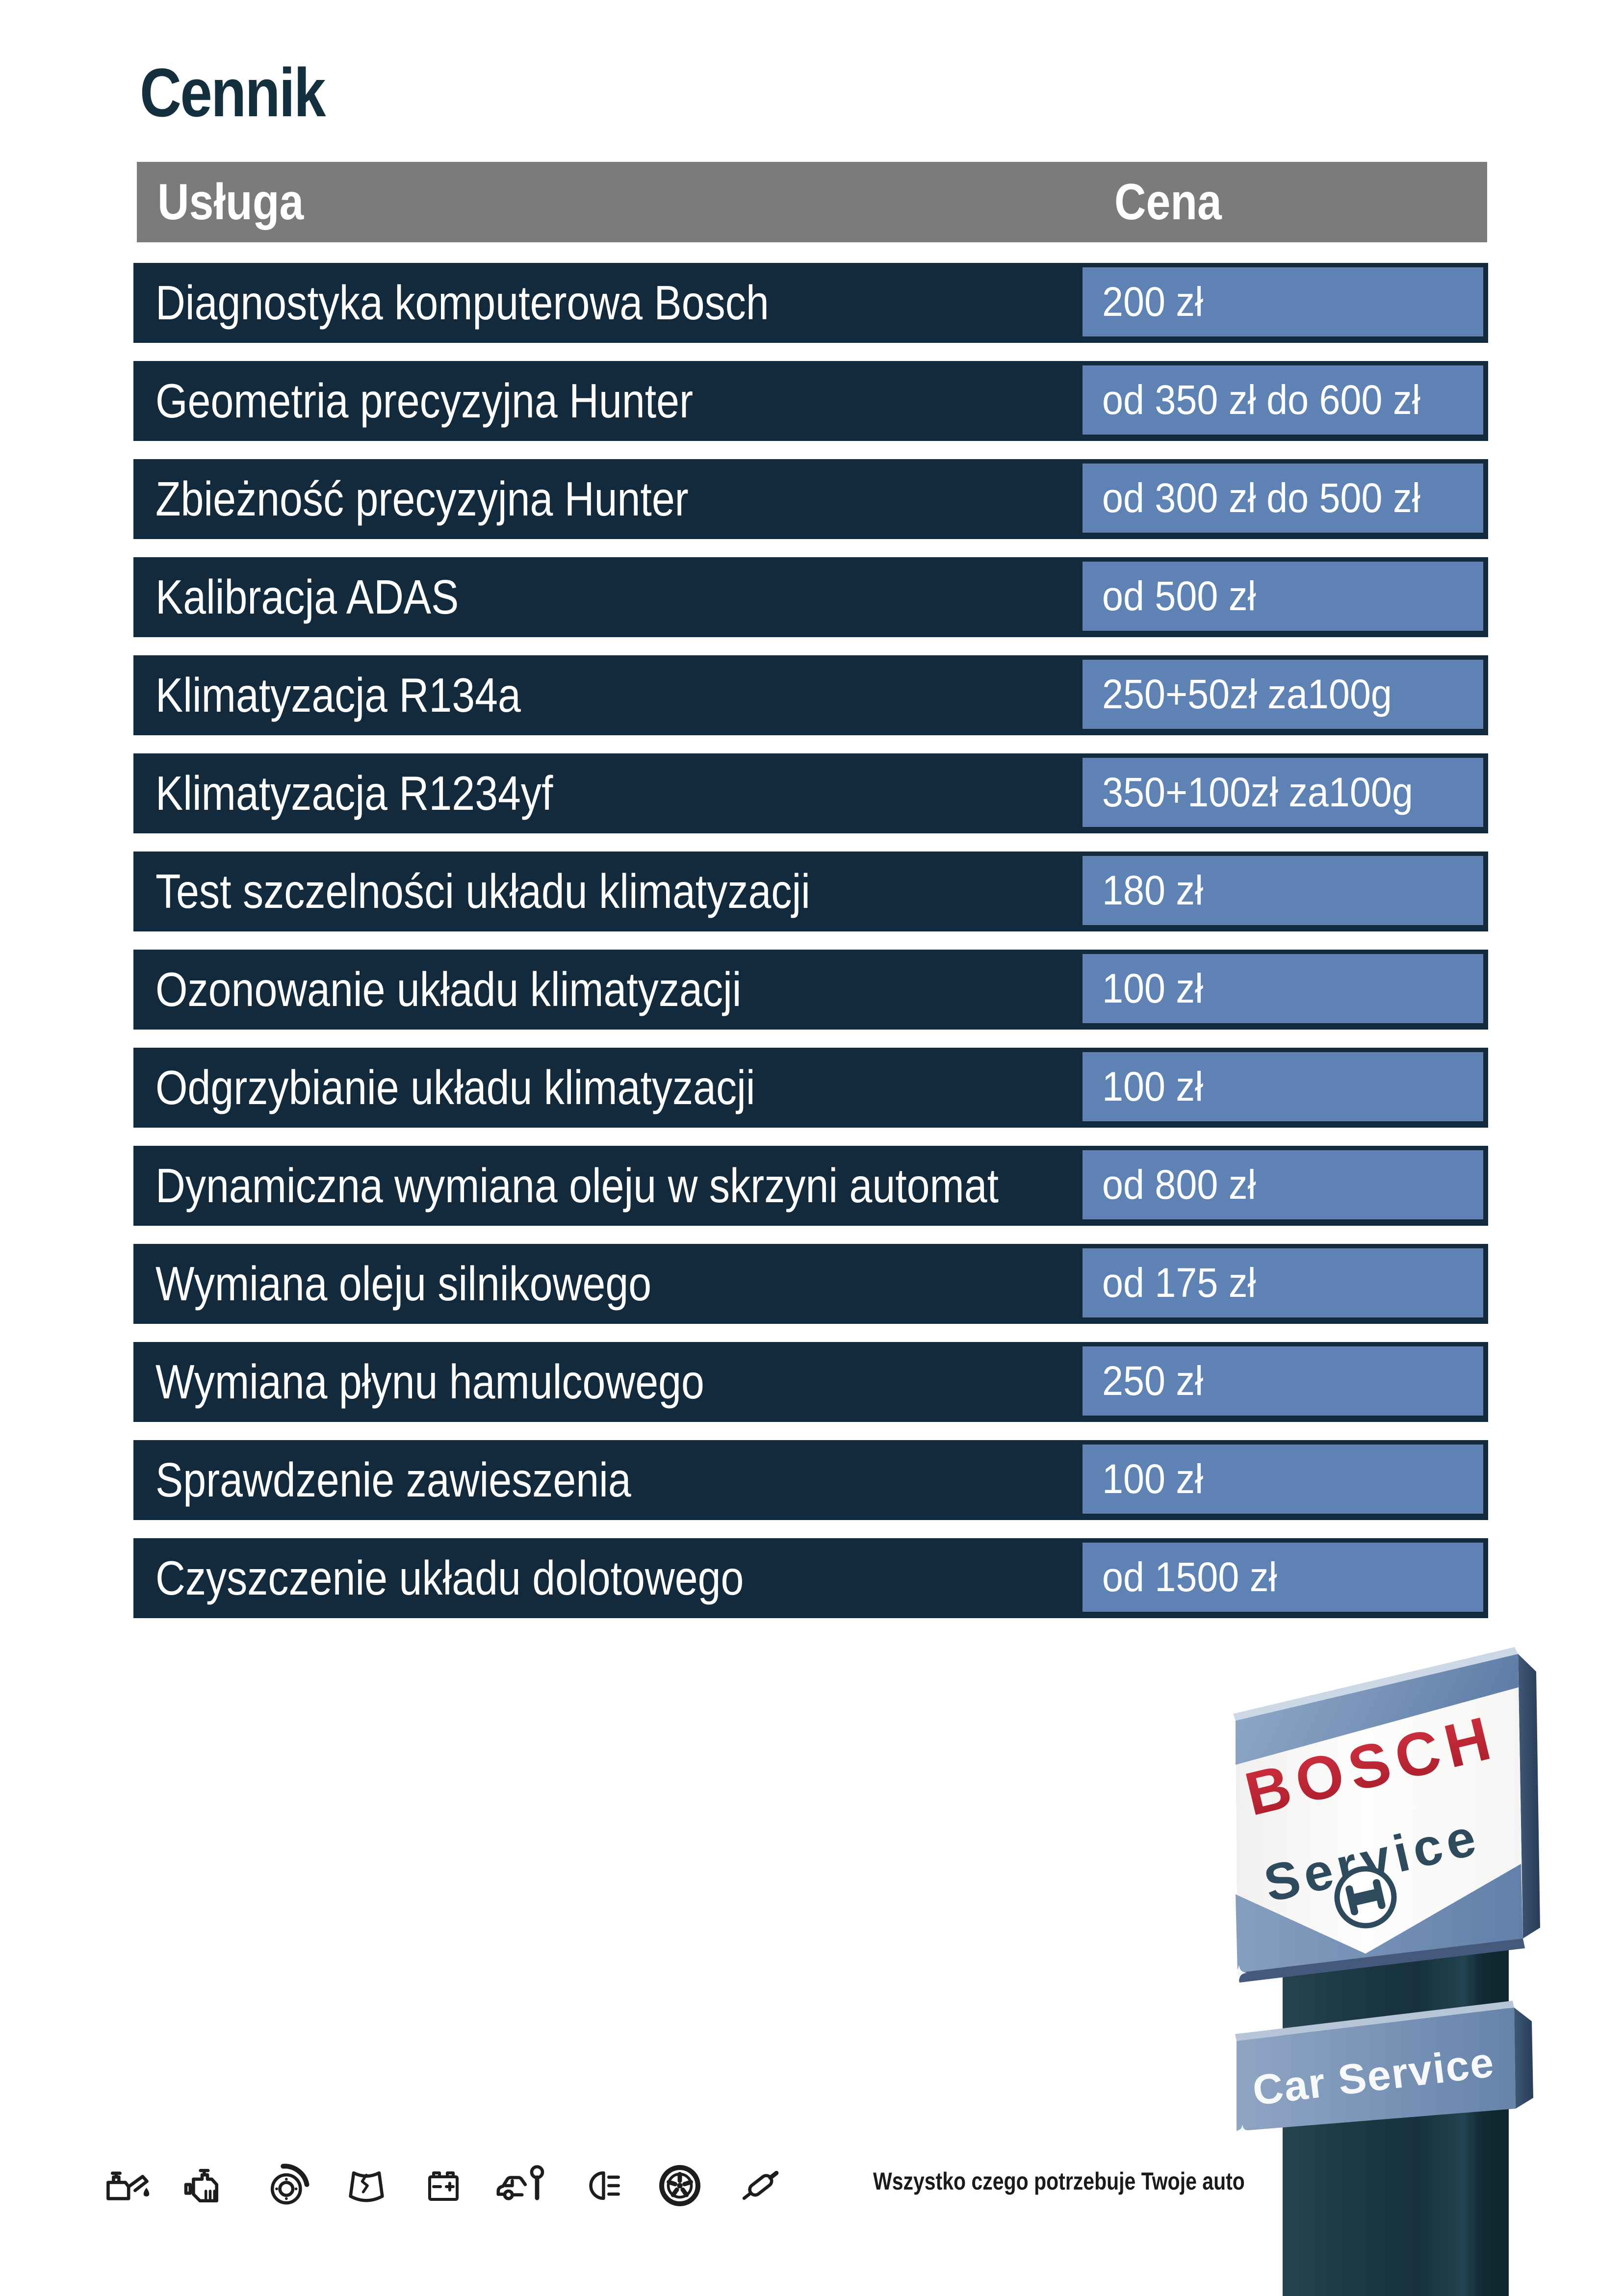 This screenshot has height=2296, width=1624. What do you see at coordinates (1283, 302) in the screenshot?
I see `price-cell: 200 zł` at bounding box center [1283, 302].